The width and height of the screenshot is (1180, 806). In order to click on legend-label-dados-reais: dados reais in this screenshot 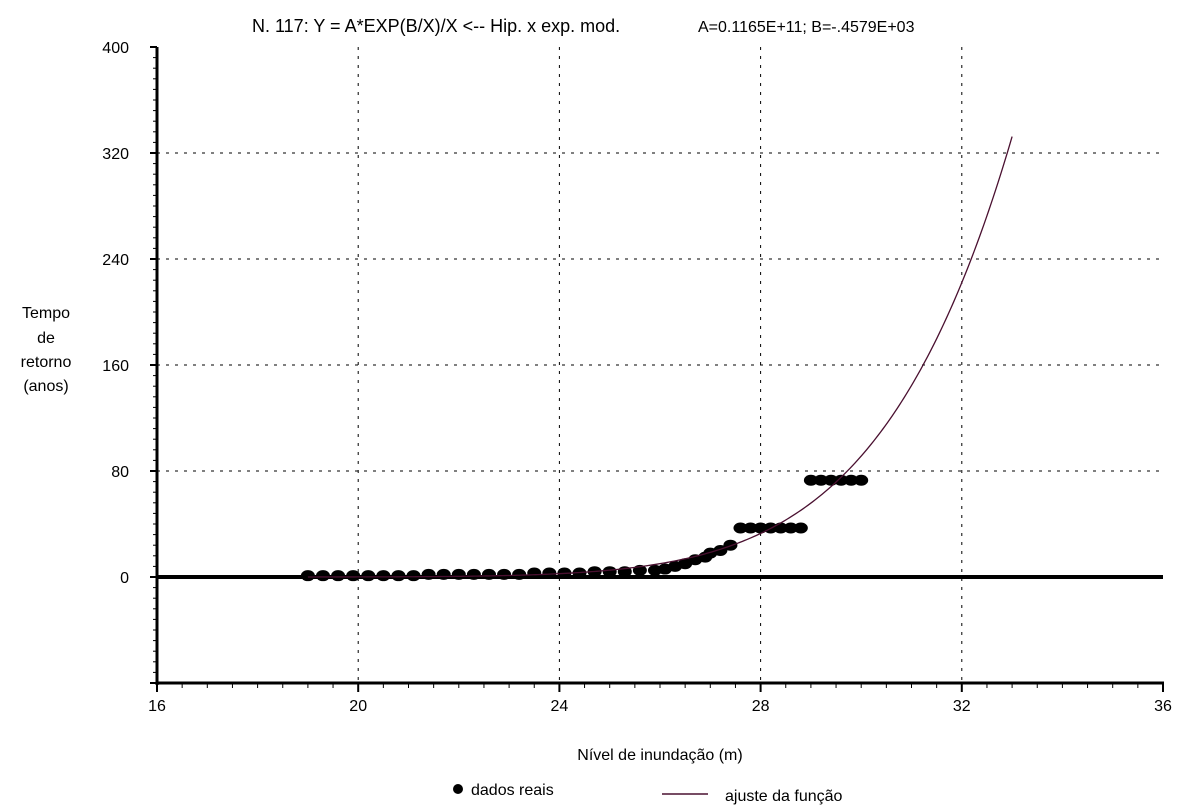, I will do `click(512, 790)`.